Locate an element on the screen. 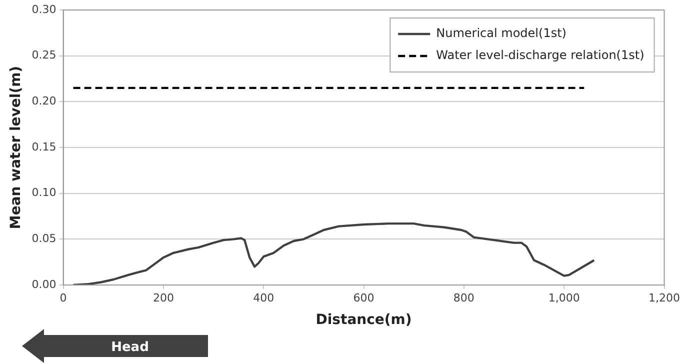 This screenshot has height=363, width=683. x-tick-label: 600 is located at coordinates (363, 297).